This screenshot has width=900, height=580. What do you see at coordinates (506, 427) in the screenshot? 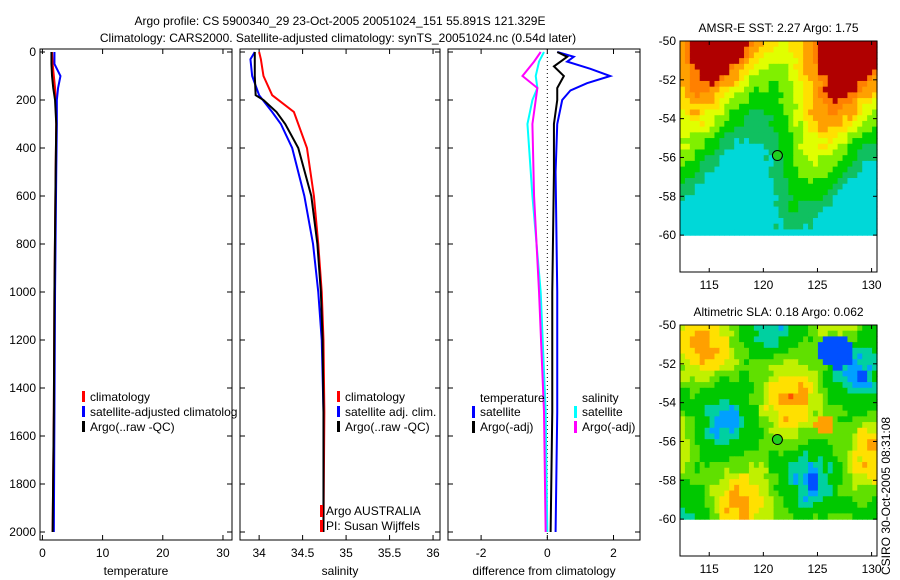
I see `legend-label: Argo(-adj)` at bounding box center [506, 427].